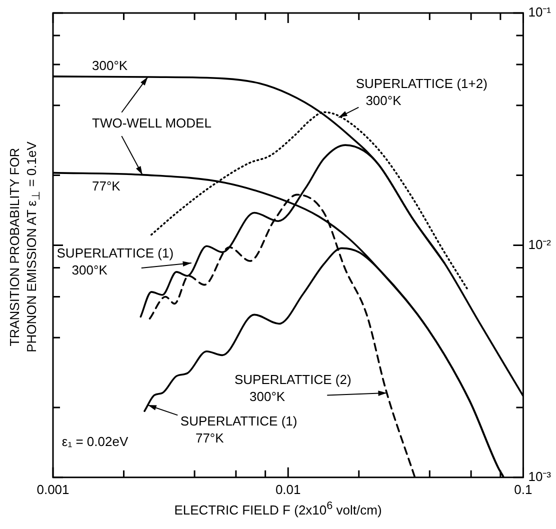 The width and height of the screenshot is (556, 529). I want to click on y-tick-label: 10⁻¹, so click(540, 12).